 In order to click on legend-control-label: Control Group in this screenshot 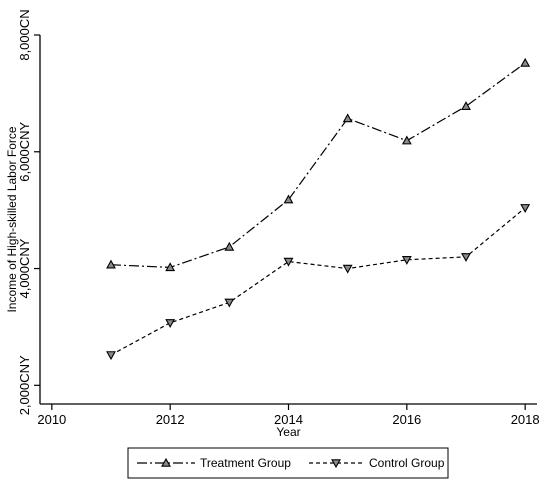, I will do `click(407, 463)`.